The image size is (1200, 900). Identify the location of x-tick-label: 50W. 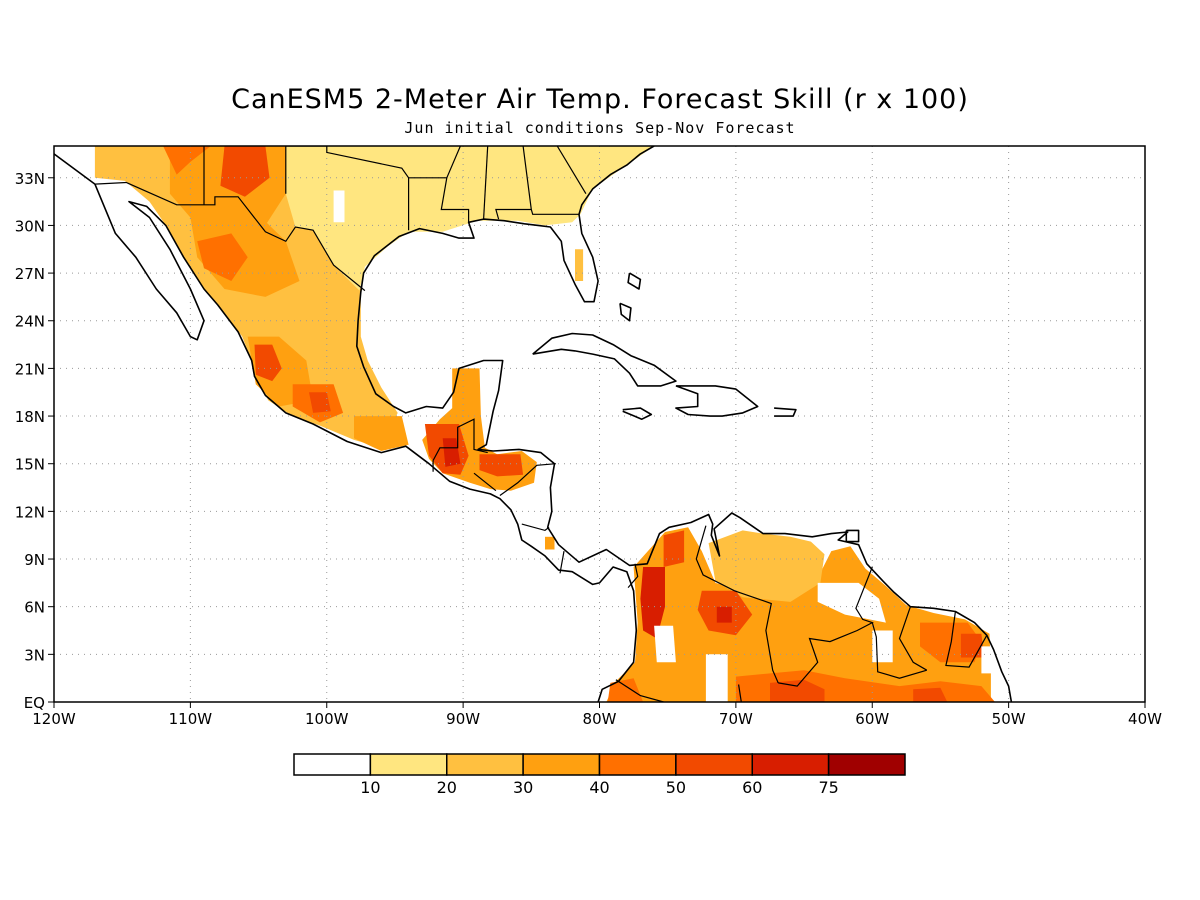
(1009, 719).